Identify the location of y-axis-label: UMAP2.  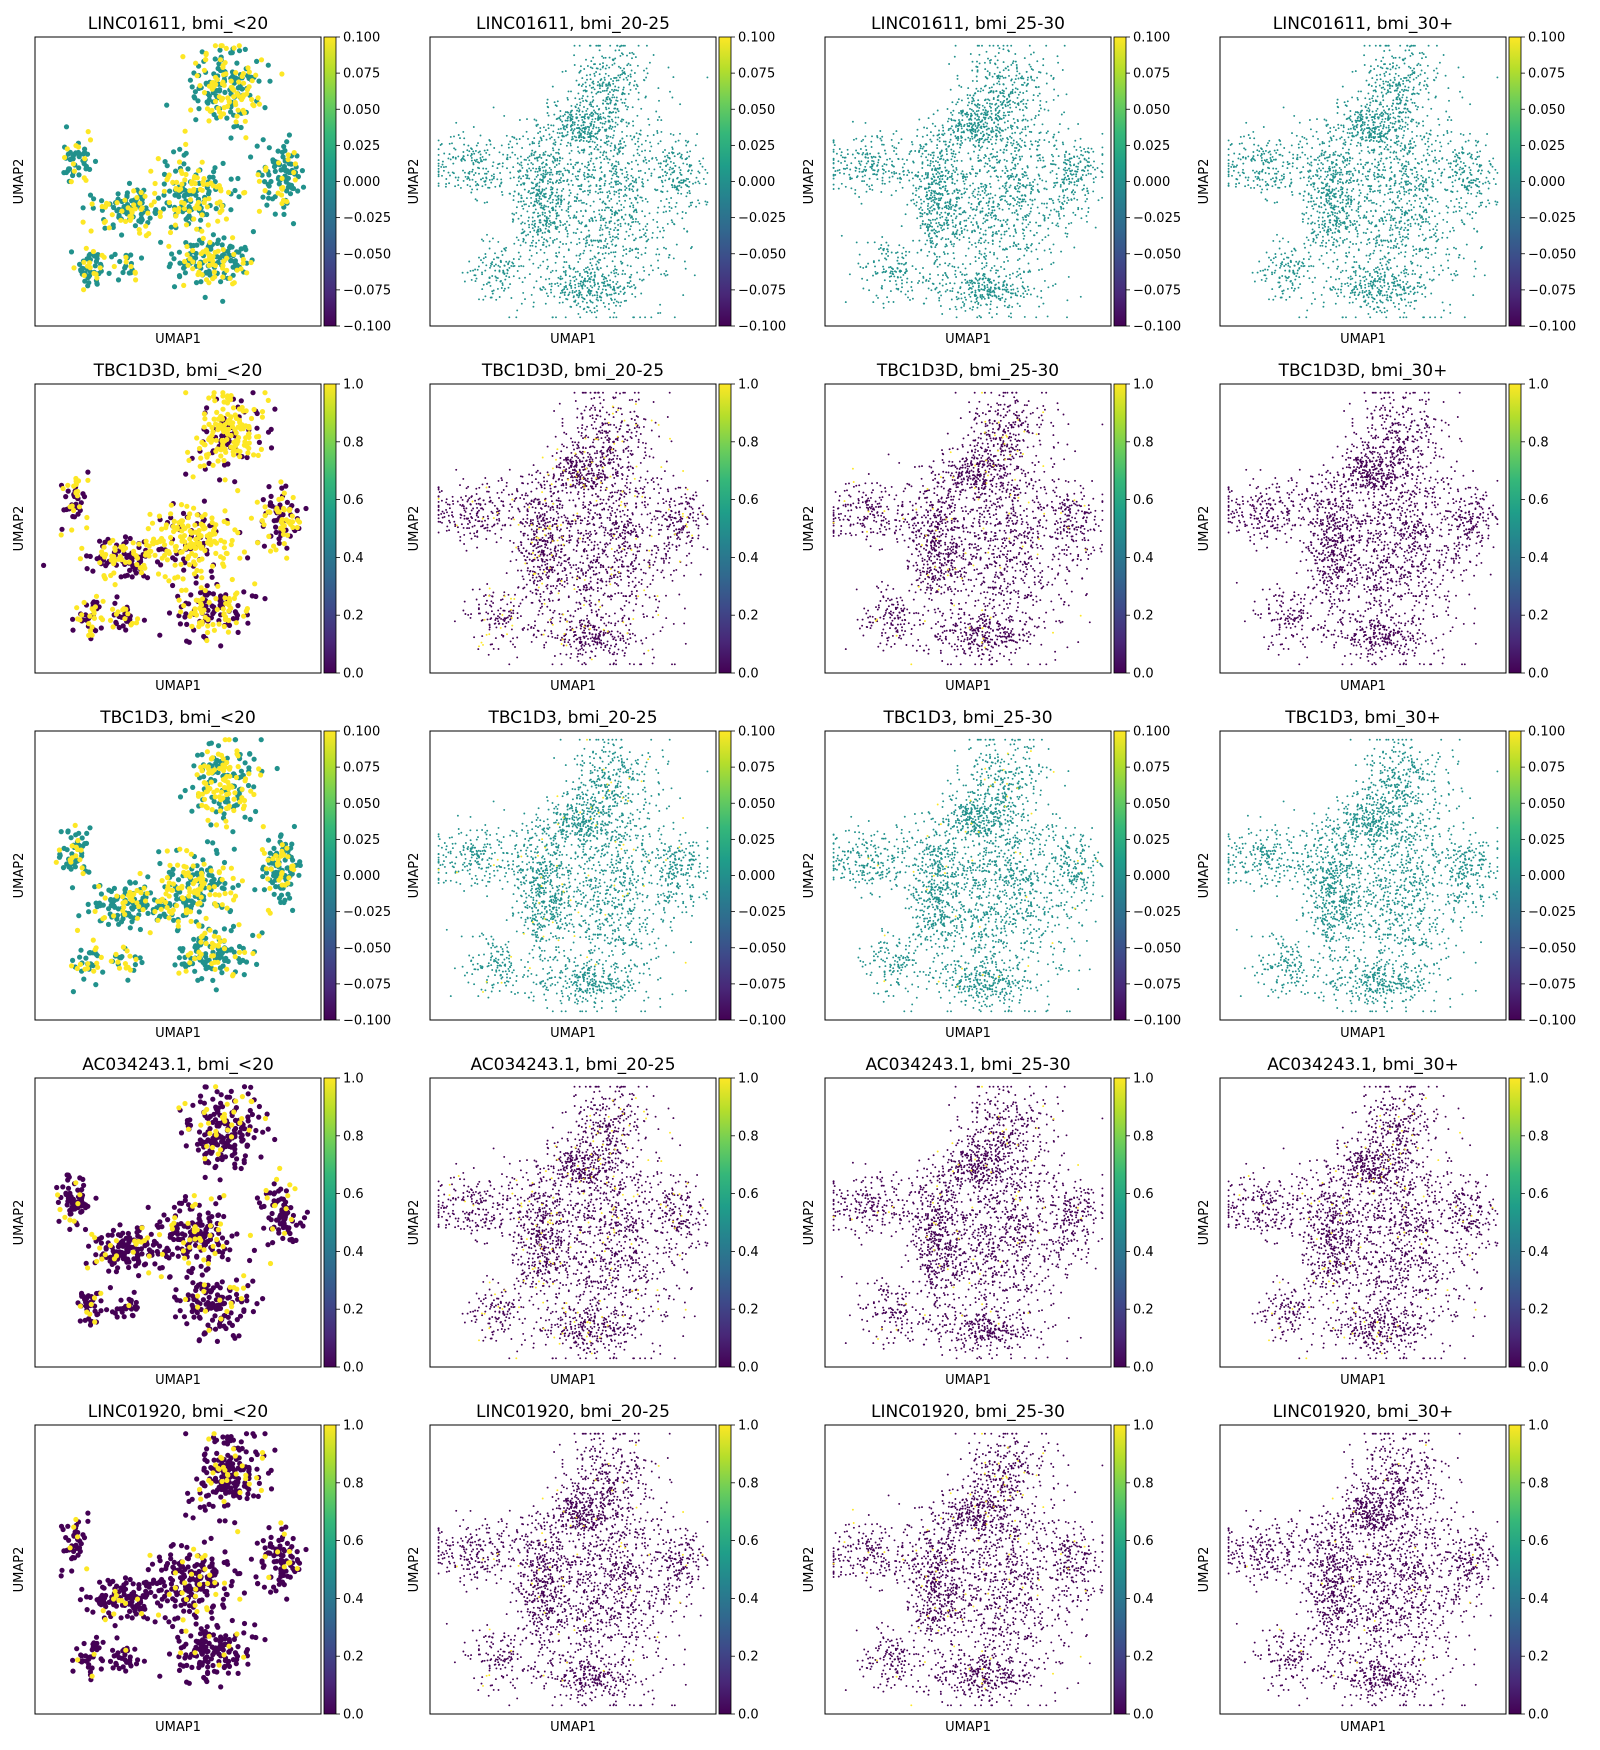
(19, 182).